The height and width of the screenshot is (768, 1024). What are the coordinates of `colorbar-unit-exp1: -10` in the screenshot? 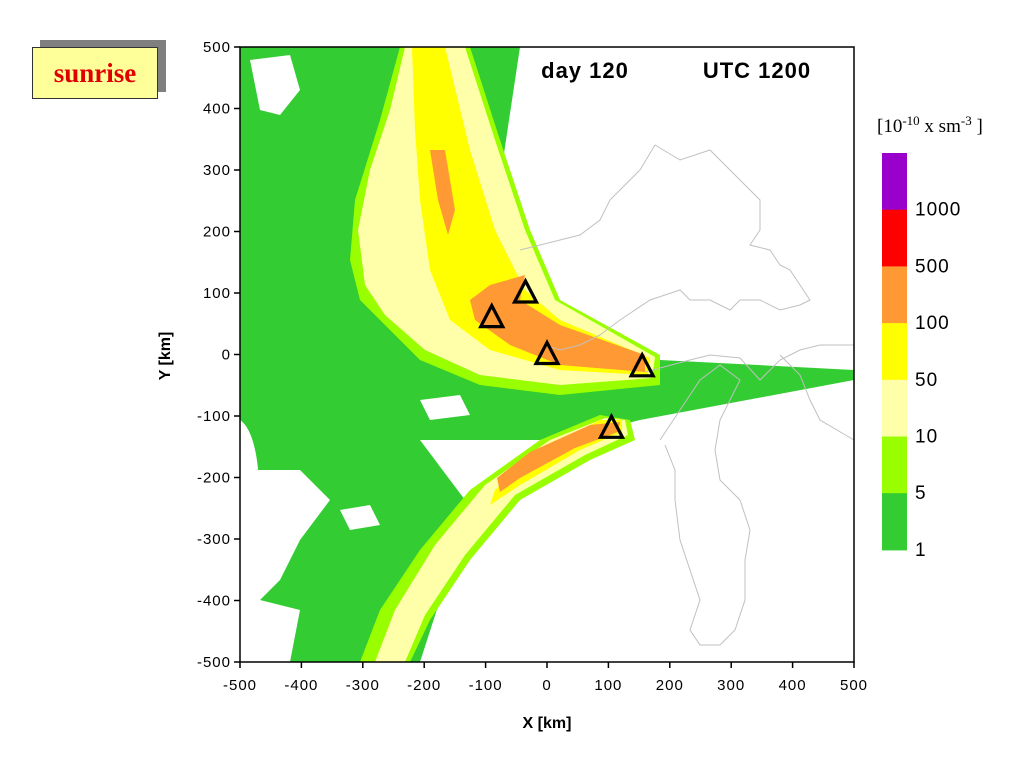 It's located at (910, 120).